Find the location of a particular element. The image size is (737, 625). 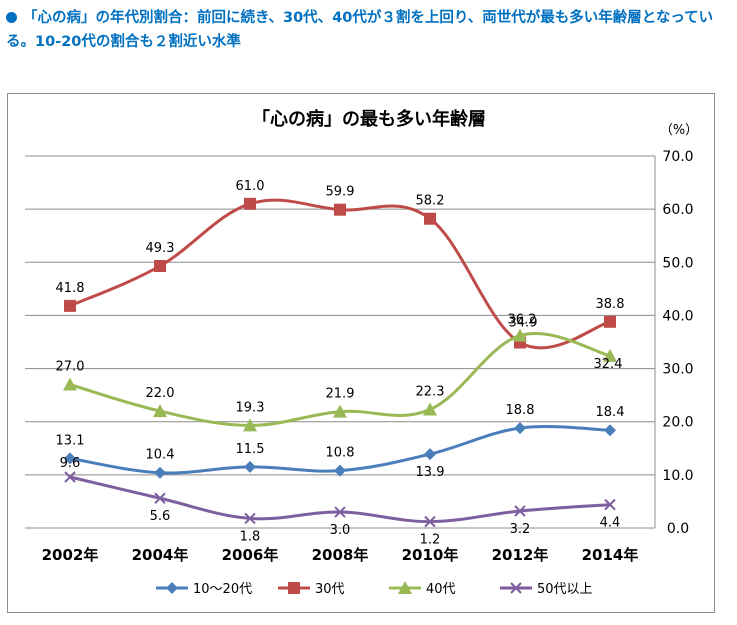

y-tick-label: 10.0 is located at coordinates (677, 476).